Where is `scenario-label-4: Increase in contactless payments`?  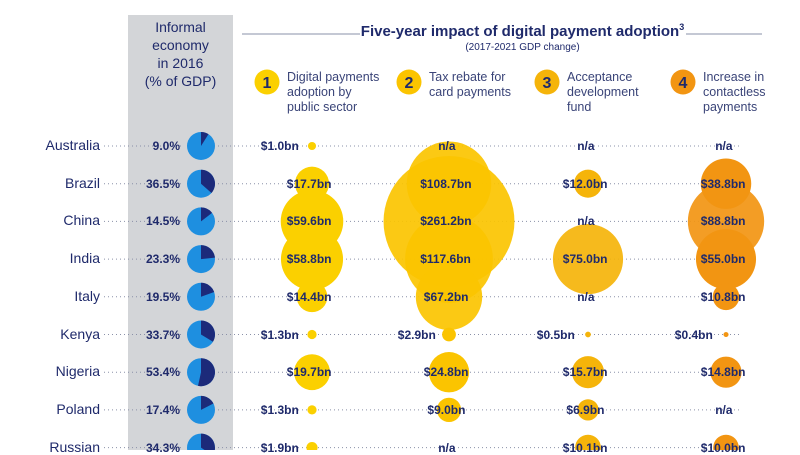
scenario-label-4: Increase in contactless payments is located at coordinates (734, 92).